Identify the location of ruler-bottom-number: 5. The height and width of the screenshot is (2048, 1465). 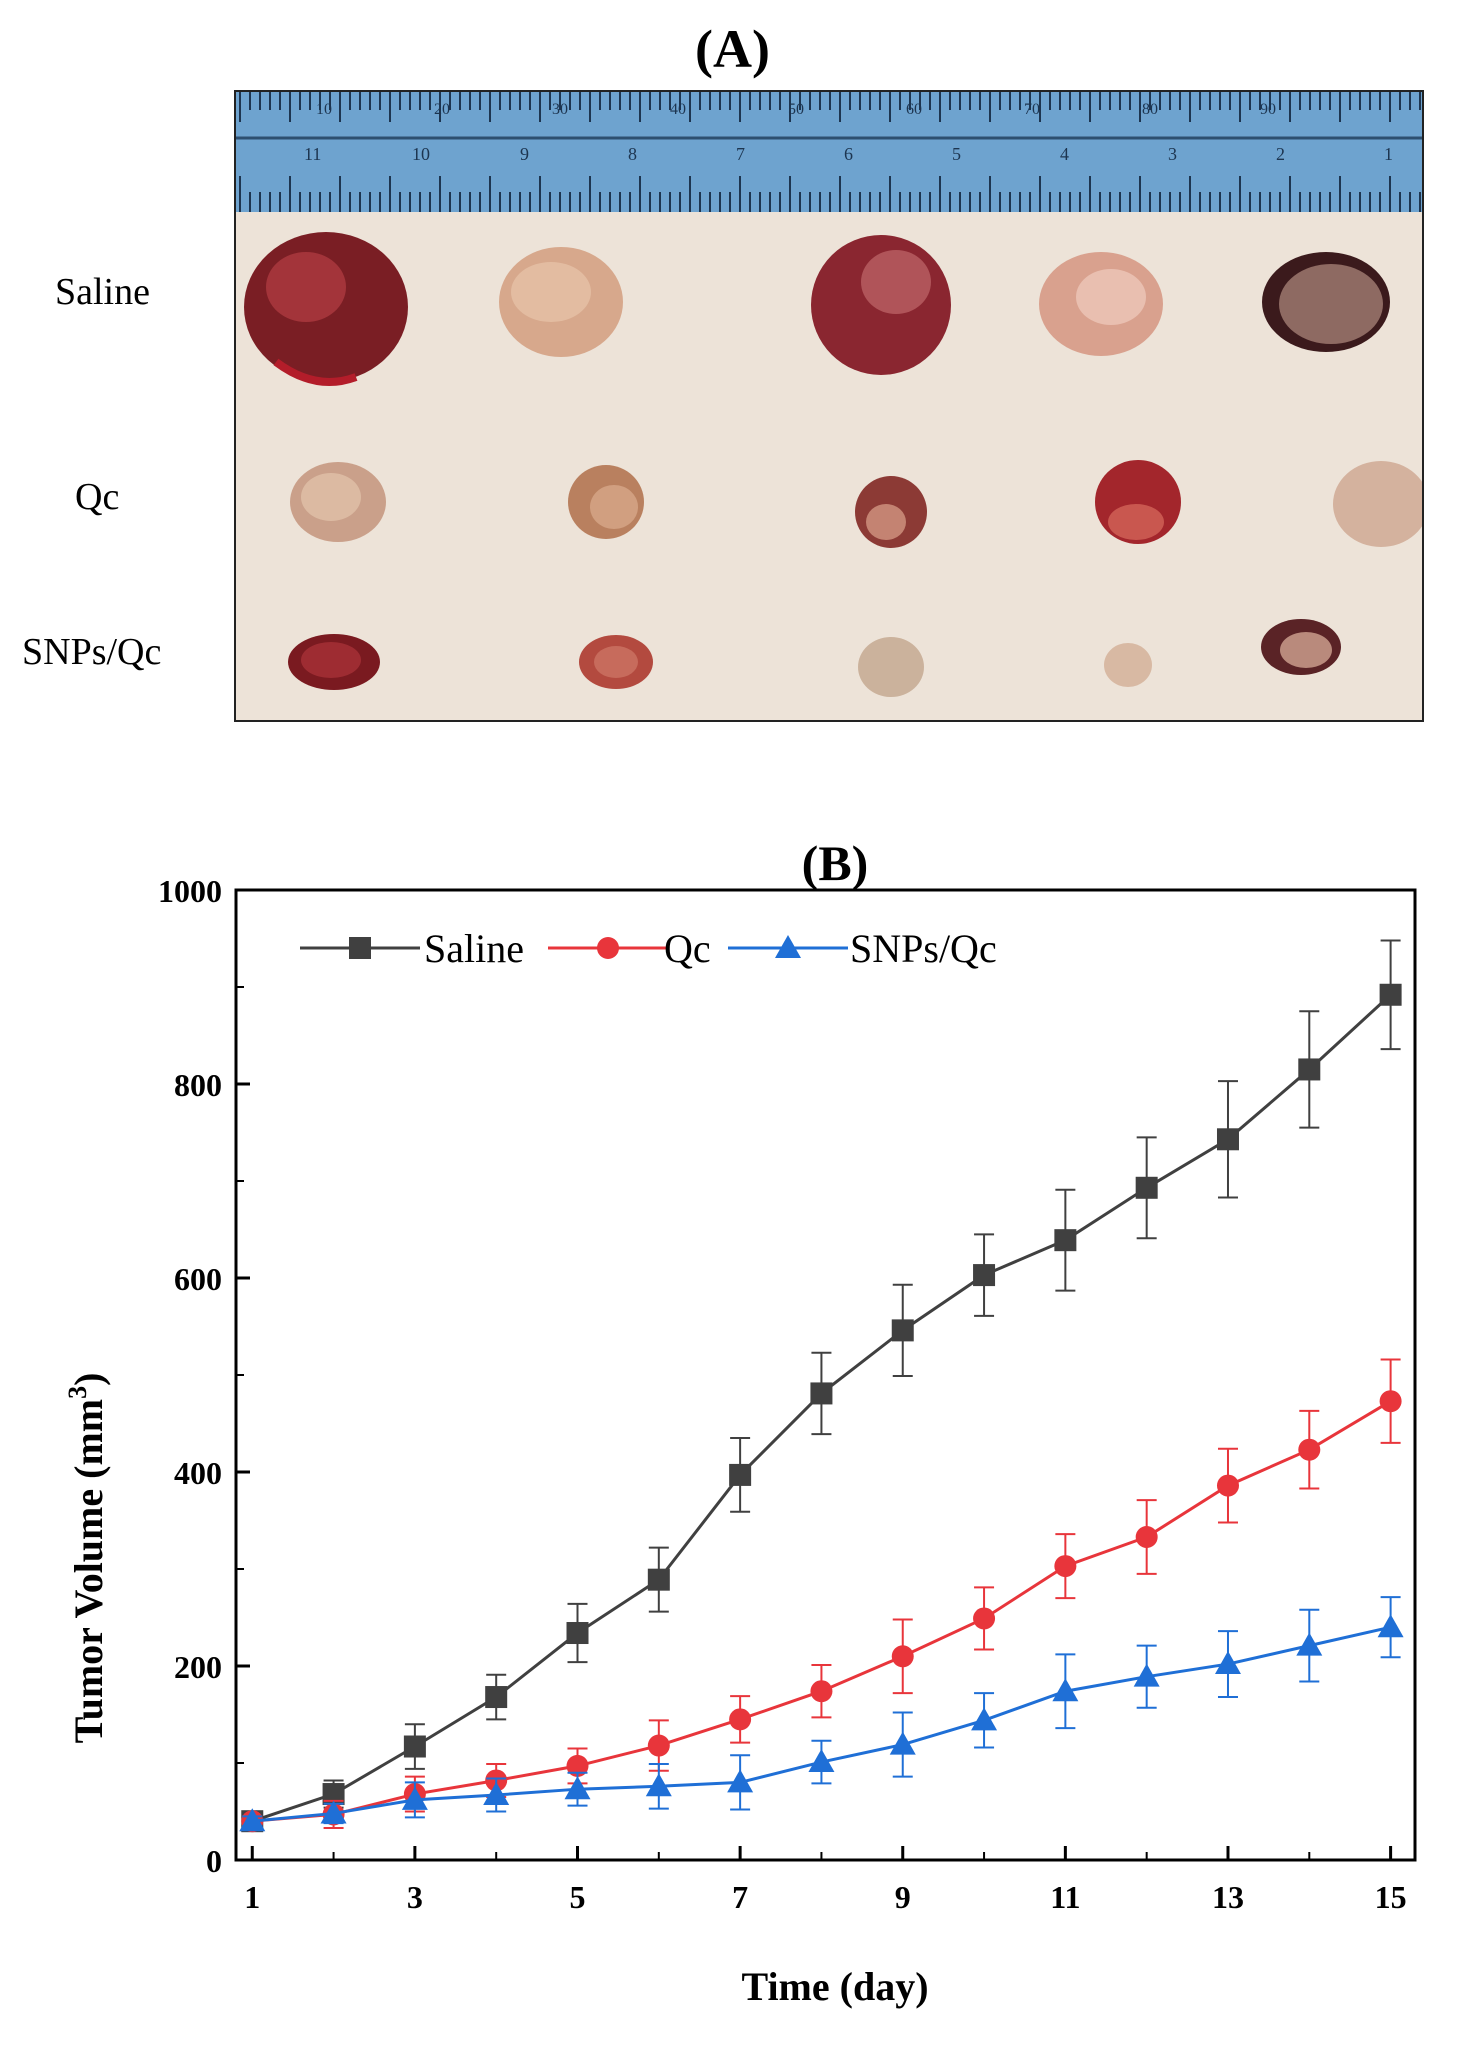
(956, 154).